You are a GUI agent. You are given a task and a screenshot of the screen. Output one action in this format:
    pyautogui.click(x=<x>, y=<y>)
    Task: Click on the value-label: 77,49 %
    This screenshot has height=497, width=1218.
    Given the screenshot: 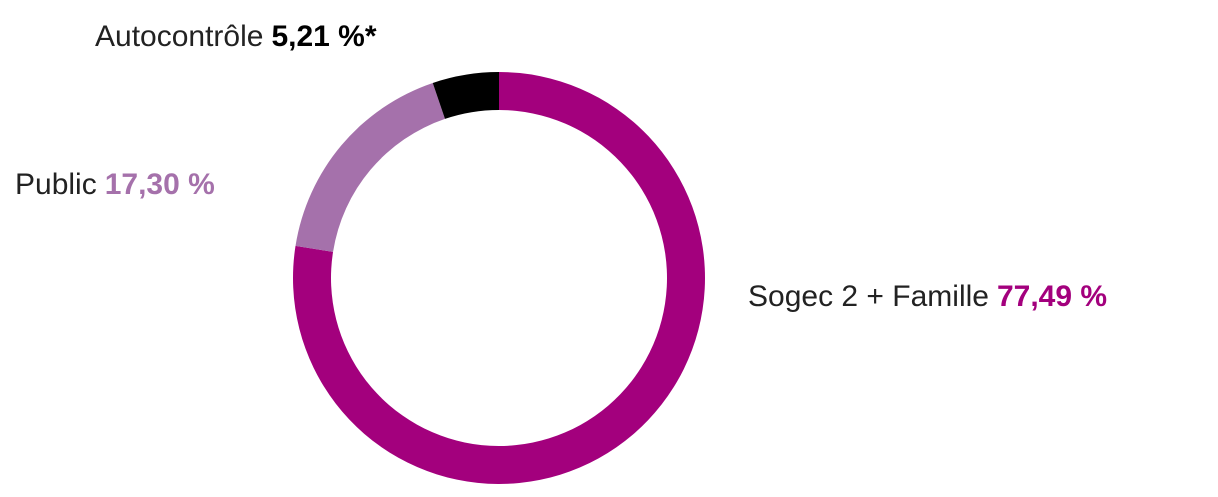 What is the action you would take?
    pyautogui.click(x=1052, y=296)
    